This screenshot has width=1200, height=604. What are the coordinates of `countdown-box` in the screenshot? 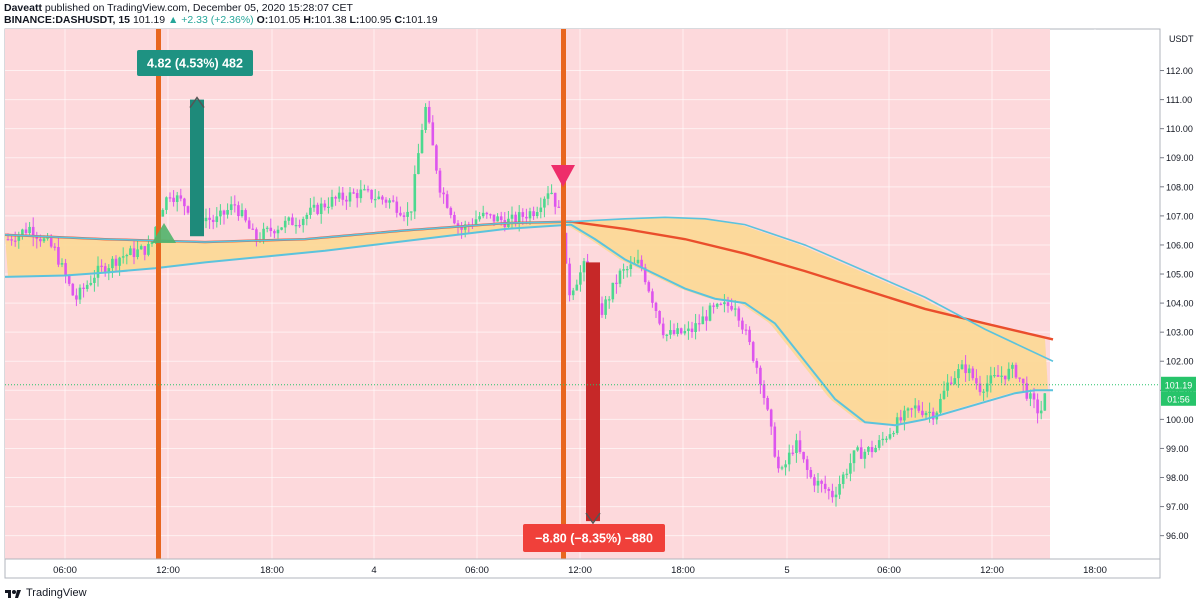 It's located at (1178, 398).